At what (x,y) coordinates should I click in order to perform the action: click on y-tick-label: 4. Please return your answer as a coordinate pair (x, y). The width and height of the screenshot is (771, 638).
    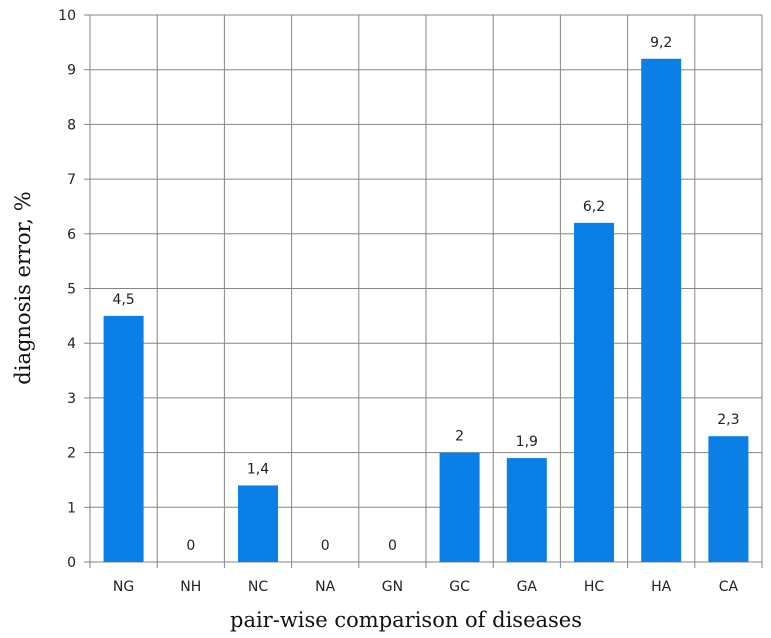
    Looking at the image, I should click on (71, 344).